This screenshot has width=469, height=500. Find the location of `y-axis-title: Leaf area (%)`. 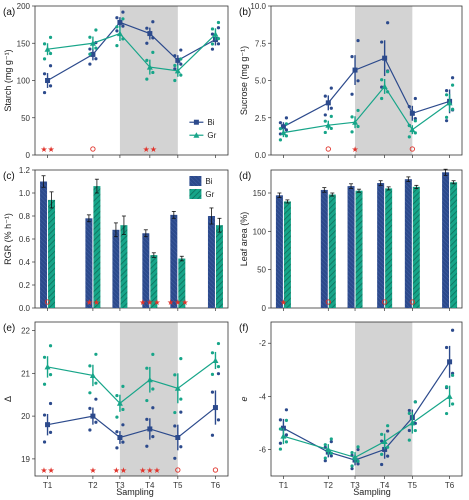

y-axis-title: Leaf area (%) is located at coordinates (244, 239).